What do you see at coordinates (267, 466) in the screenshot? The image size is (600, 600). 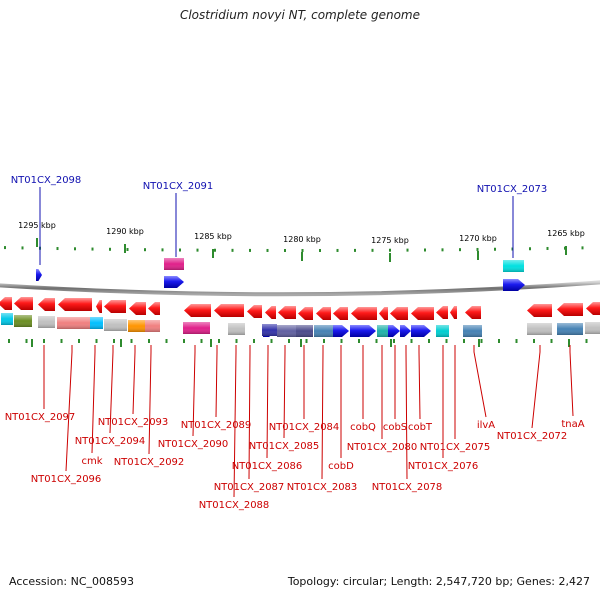 I see `lower-gene-label: NT01CX_2086` at bounding box center [267, 466].